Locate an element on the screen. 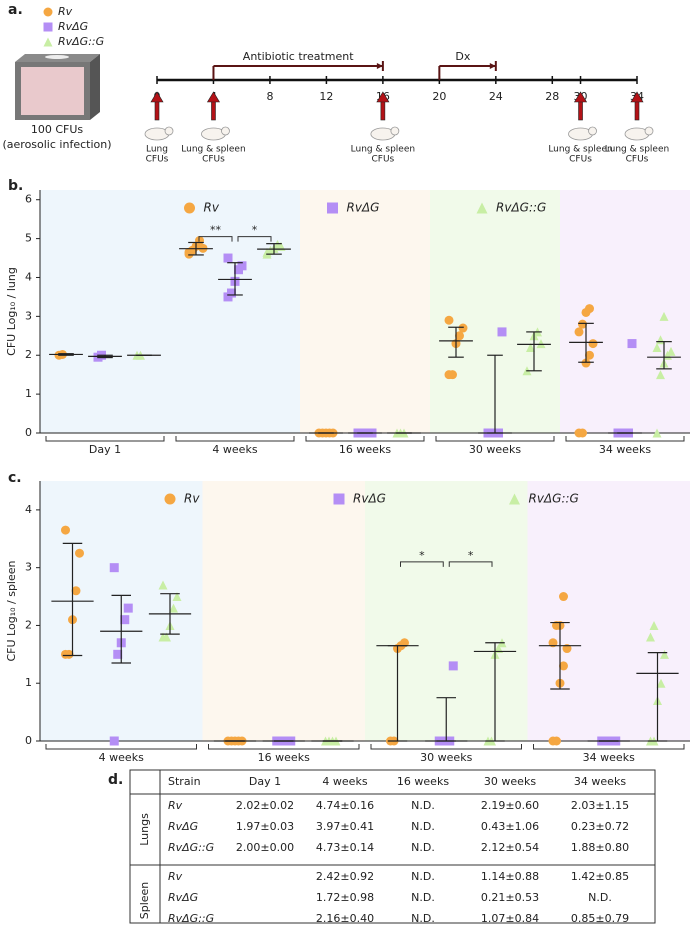  table-cell: 2.42±0.92 is located at coordinates (345, 876).